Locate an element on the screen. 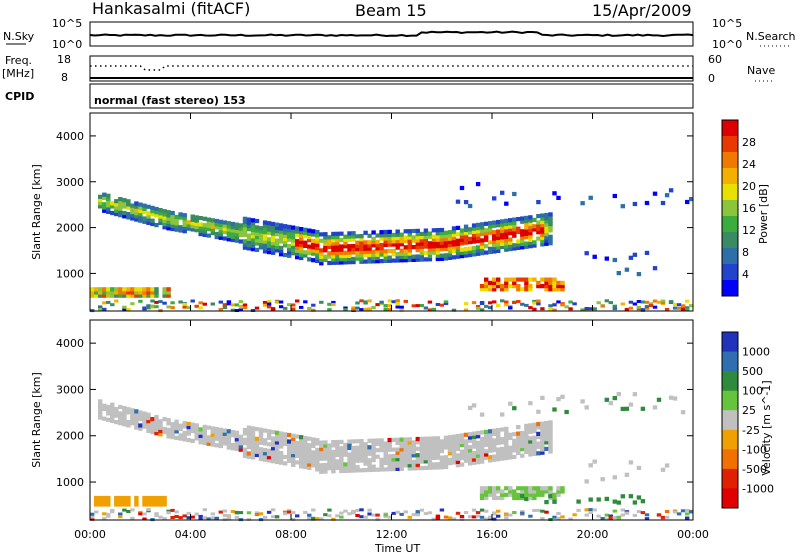  freq-tick-bottom: 8 is located at coordinates (64, 77).